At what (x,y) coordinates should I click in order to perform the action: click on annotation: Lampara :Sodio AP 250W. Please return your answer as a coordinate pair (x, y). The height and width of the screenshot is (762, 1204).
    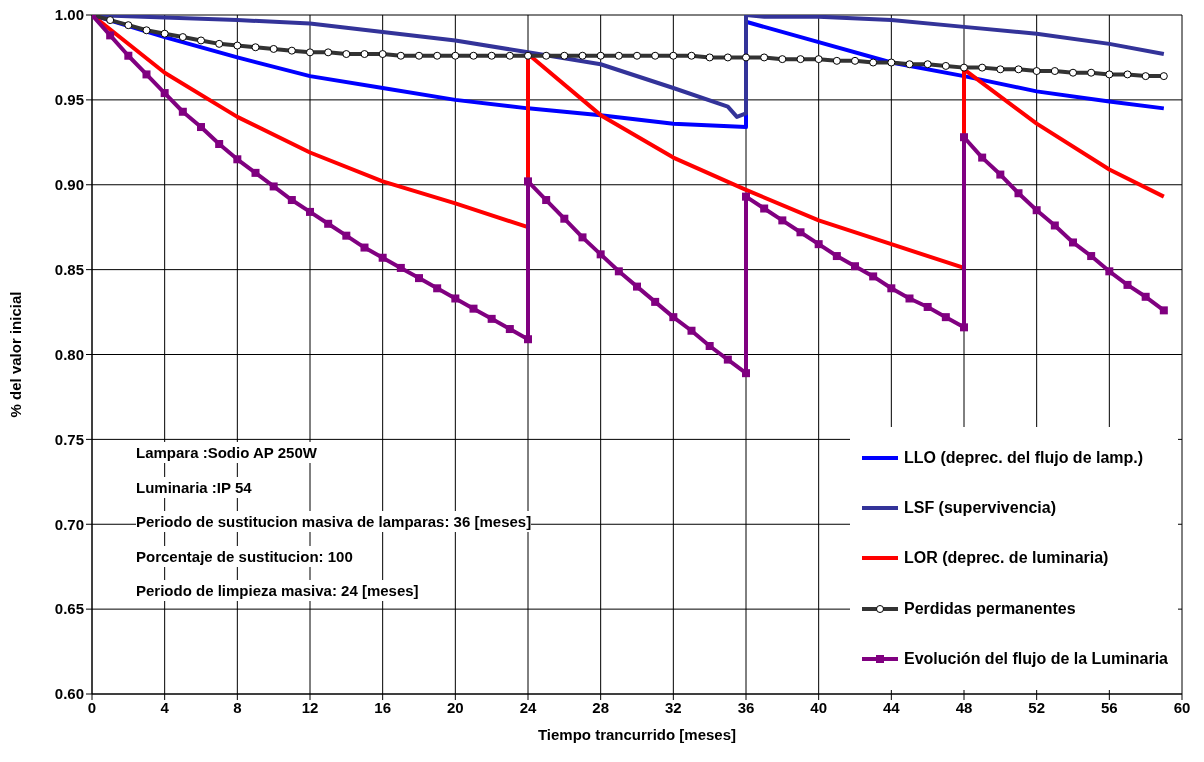
    Looking at the image, I should click on (226, 452).